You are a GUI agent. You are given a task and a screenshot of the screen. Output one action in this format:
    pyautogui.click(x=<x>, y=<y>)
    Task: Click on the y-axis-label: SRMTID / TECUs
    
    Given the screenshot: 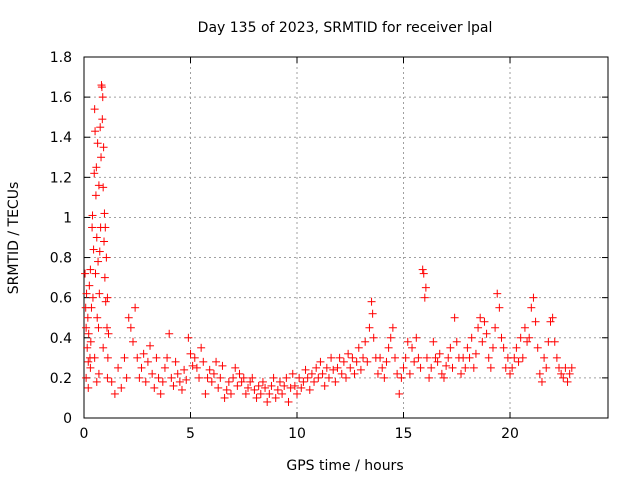 What is the action you would take?
    pyautogui.click(x=14, y=238)
    